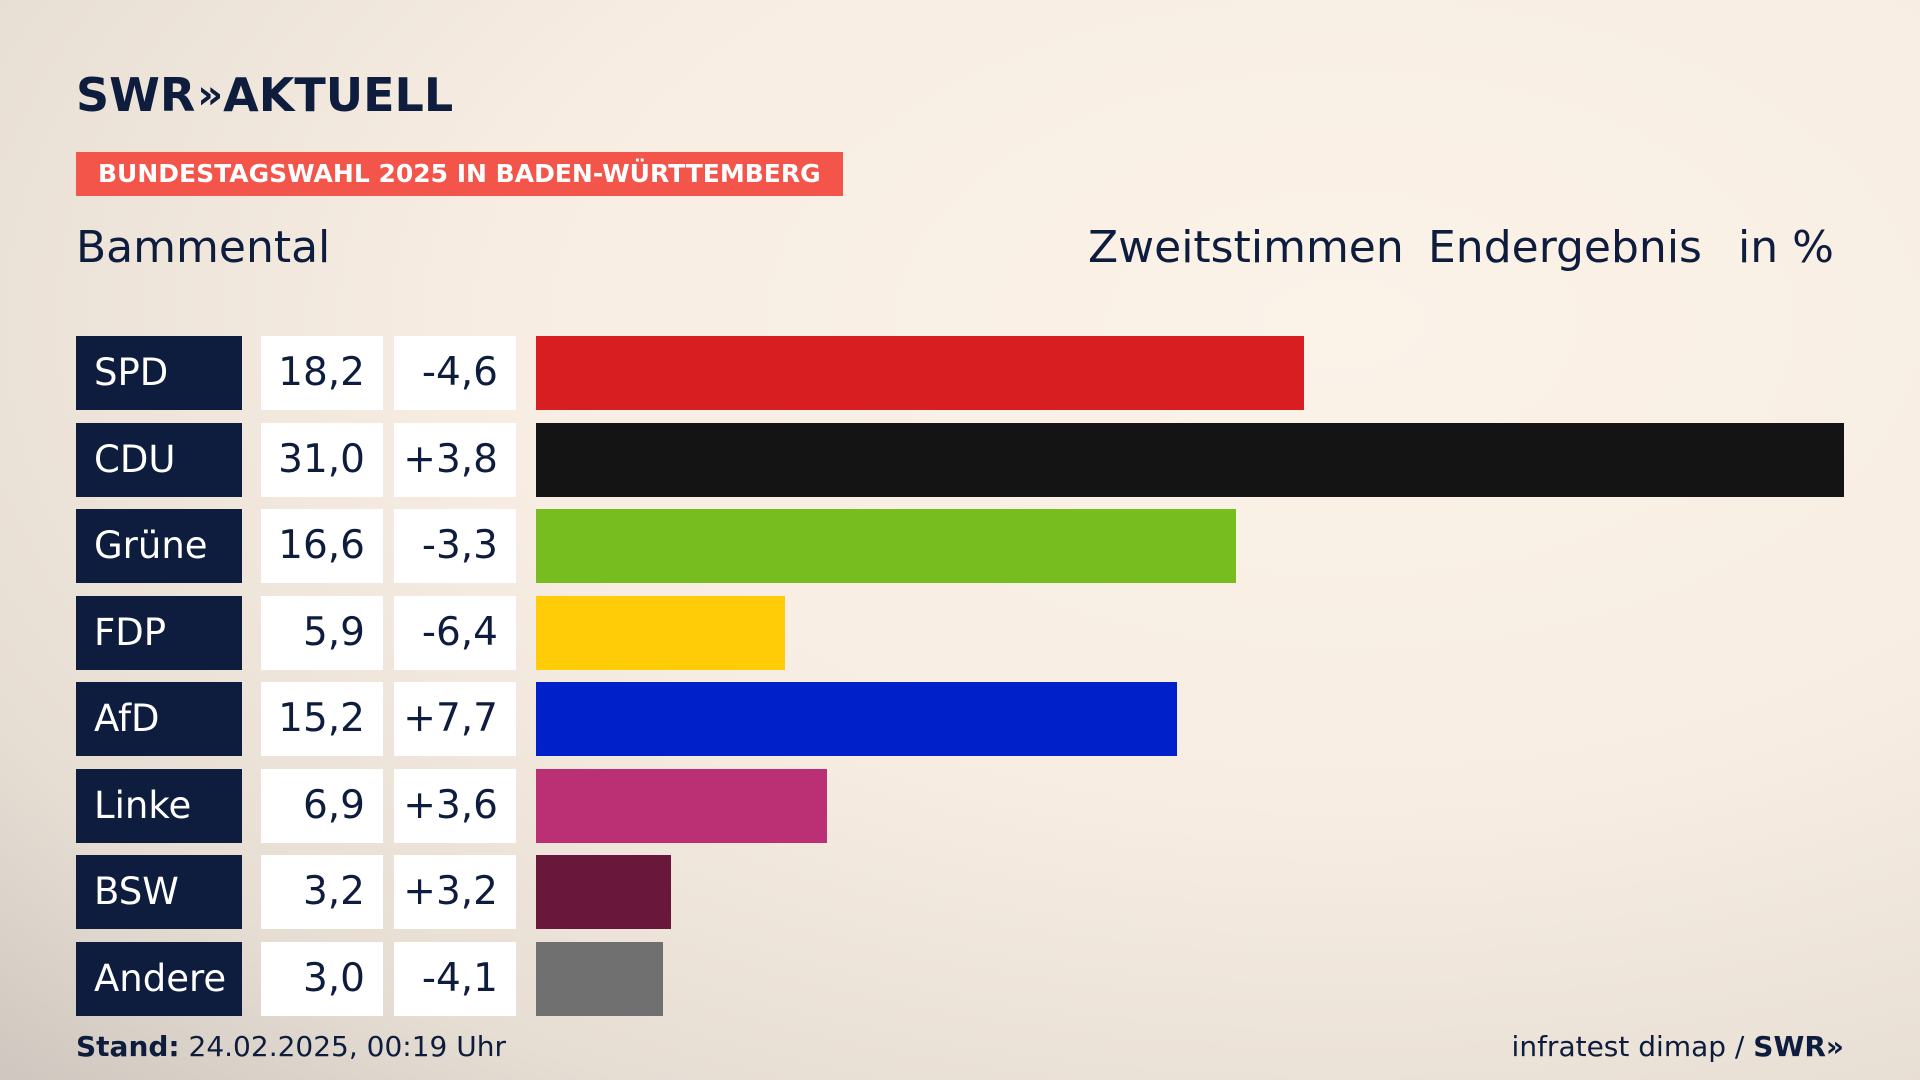 This screenshot has width=1920, height=1080. Describe the element at coordinates (322, 719) in the screenshot. I see `value-label: 15,2` at that location.